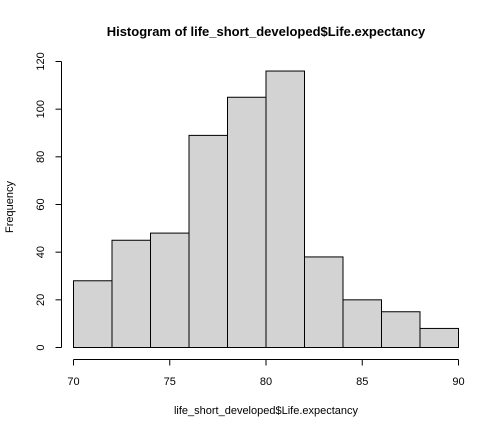 This screenshot has height=432, width=504. Describe the element at coordinates (41, 61) in the screenshot. I see `y-tick-label-120: 120` at that location.